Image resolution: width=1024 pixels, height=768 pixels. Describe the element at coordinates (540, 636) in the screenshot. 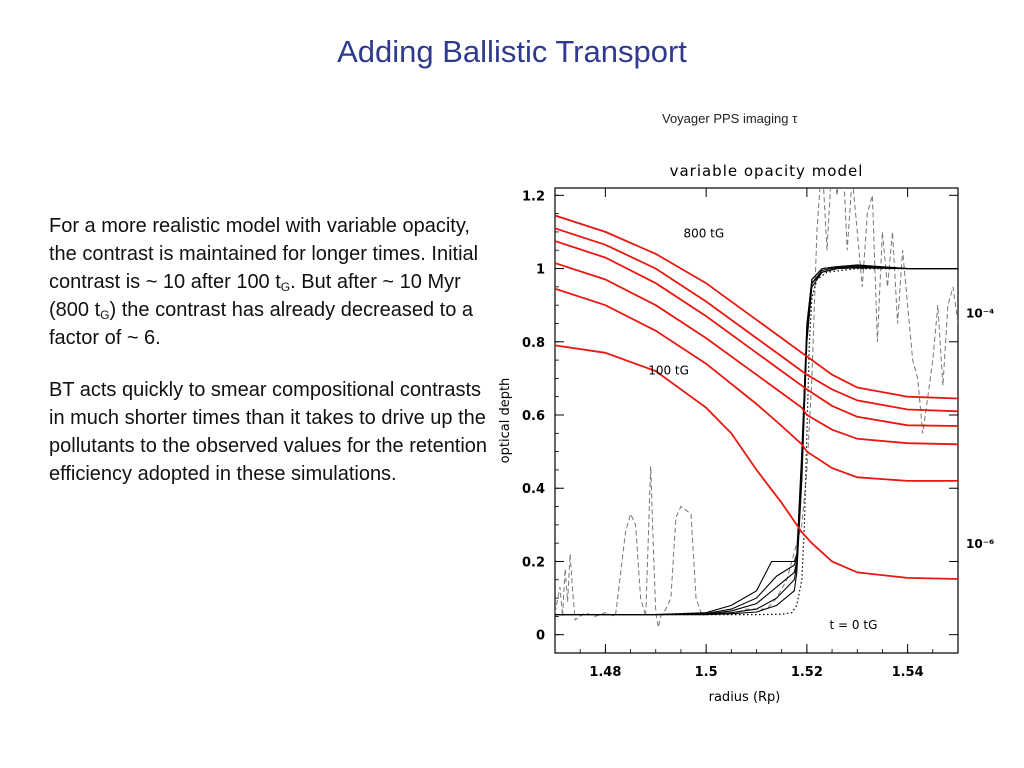

I see `y-tick-label: 0` at that location.